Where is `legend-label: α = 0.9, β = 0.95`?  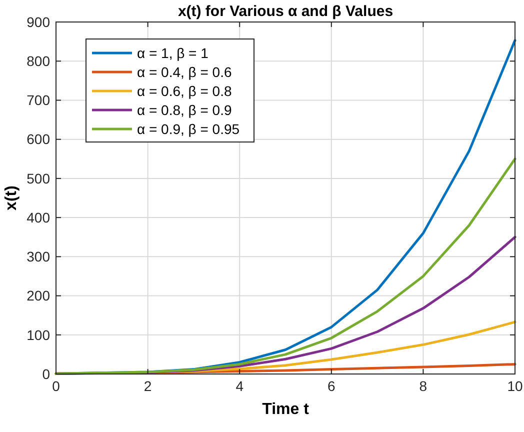
legend-label: α = 0.9, β = 0.95 is located at coordinates (188, 128).